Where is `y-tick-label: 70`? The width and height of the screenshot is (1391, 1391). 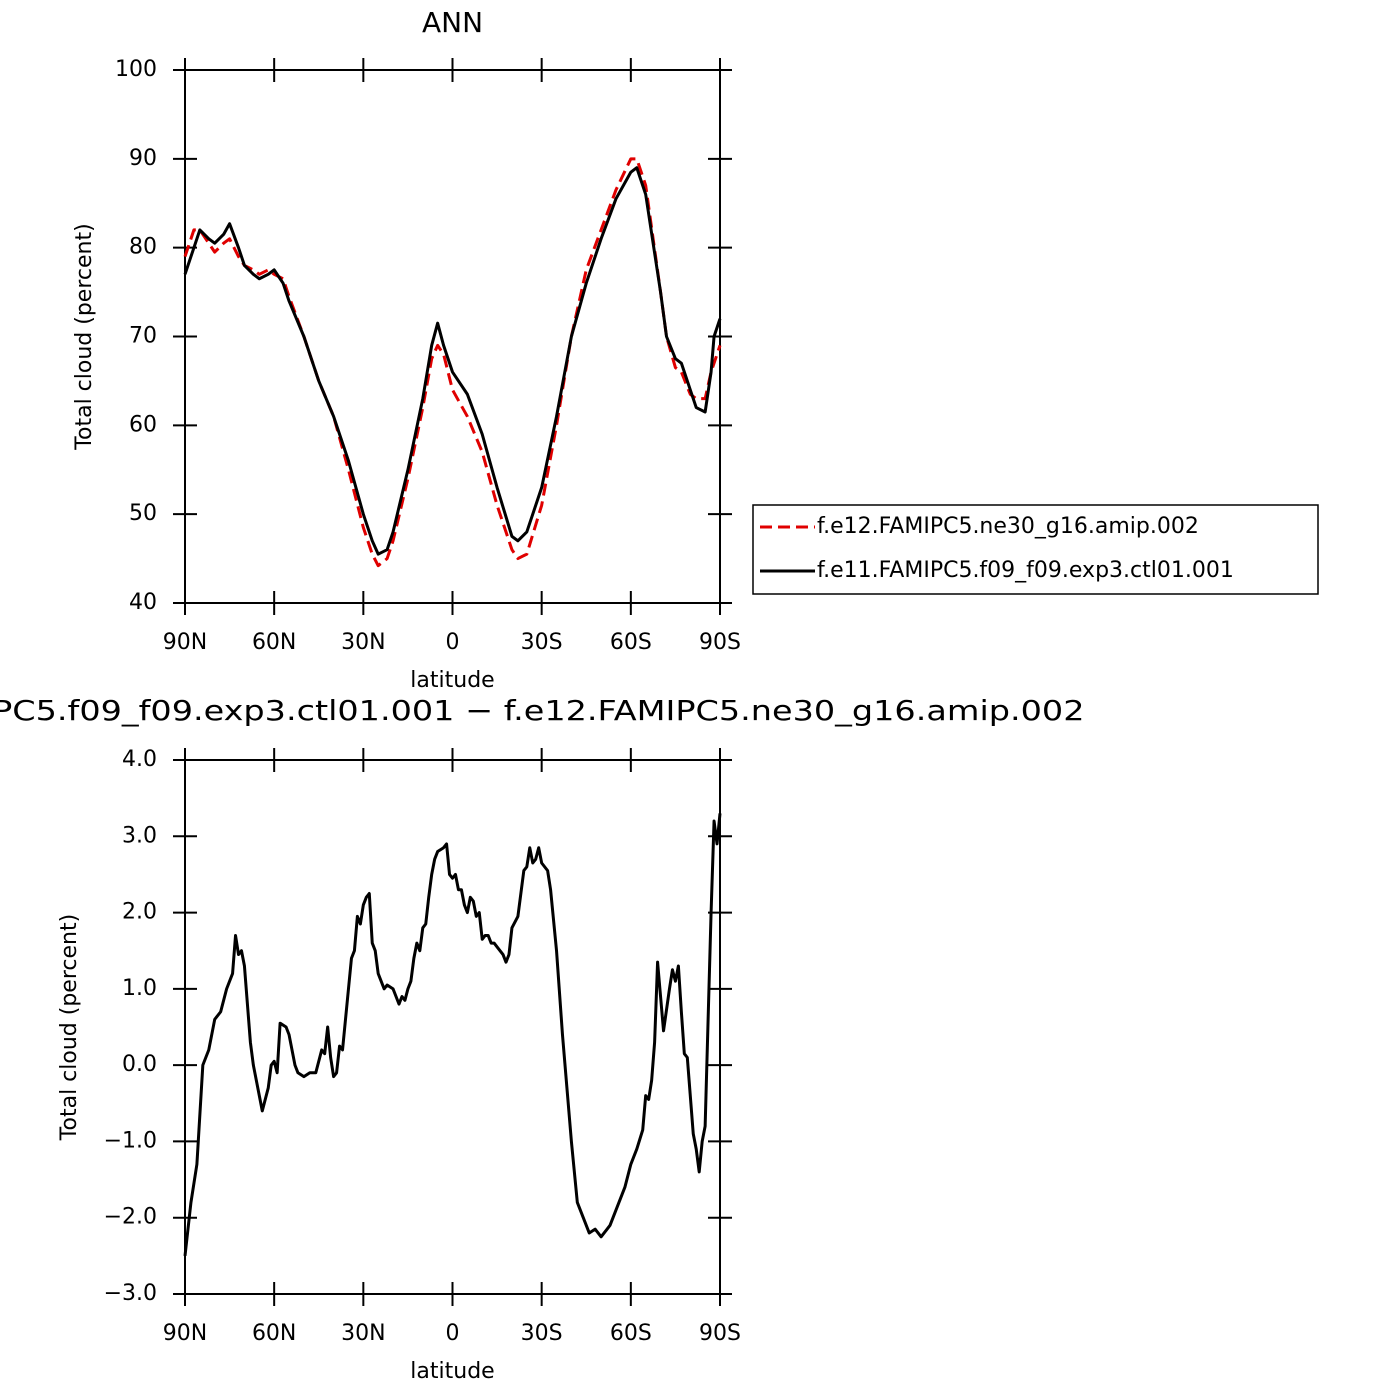
y-tick-label: 70 is located at coordinates (143, 336).